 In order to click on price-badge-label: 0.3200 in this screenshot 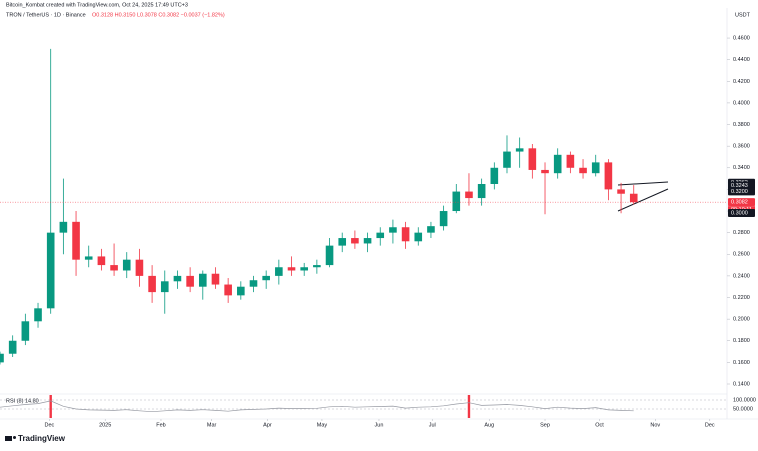, I will do `click(739, 192)`.